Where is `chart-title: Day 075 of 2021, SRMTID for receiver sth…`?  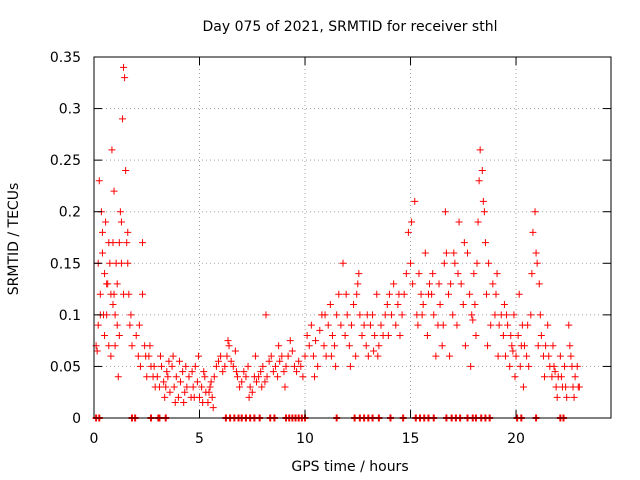 chart-title: Day 075 of 2021, SRMTID for receiver sth… is located at coordinates (350, 27).